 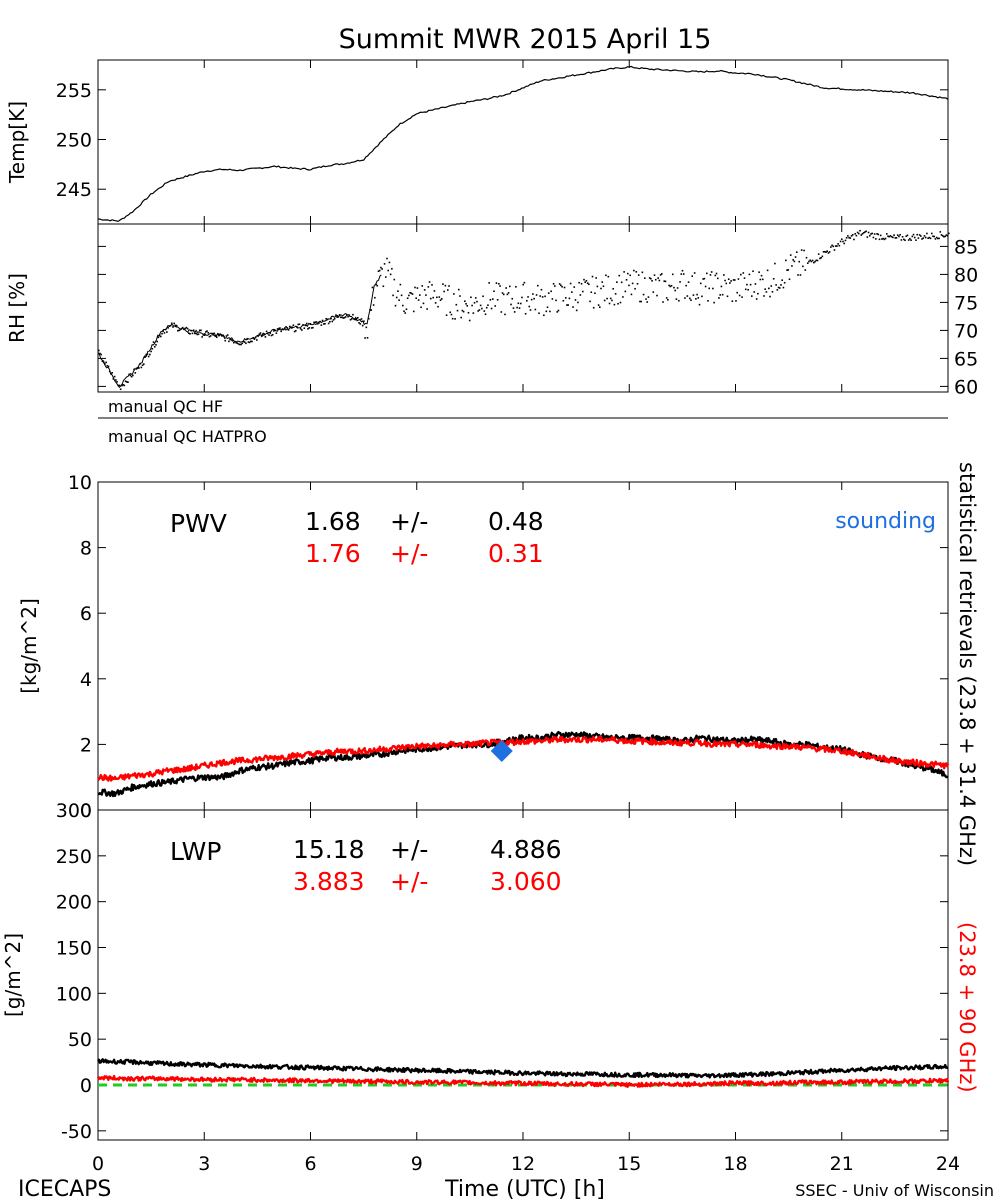 I want to click on chart-title: Summit MWR 2015 April 15, so click(x=525, y=39).